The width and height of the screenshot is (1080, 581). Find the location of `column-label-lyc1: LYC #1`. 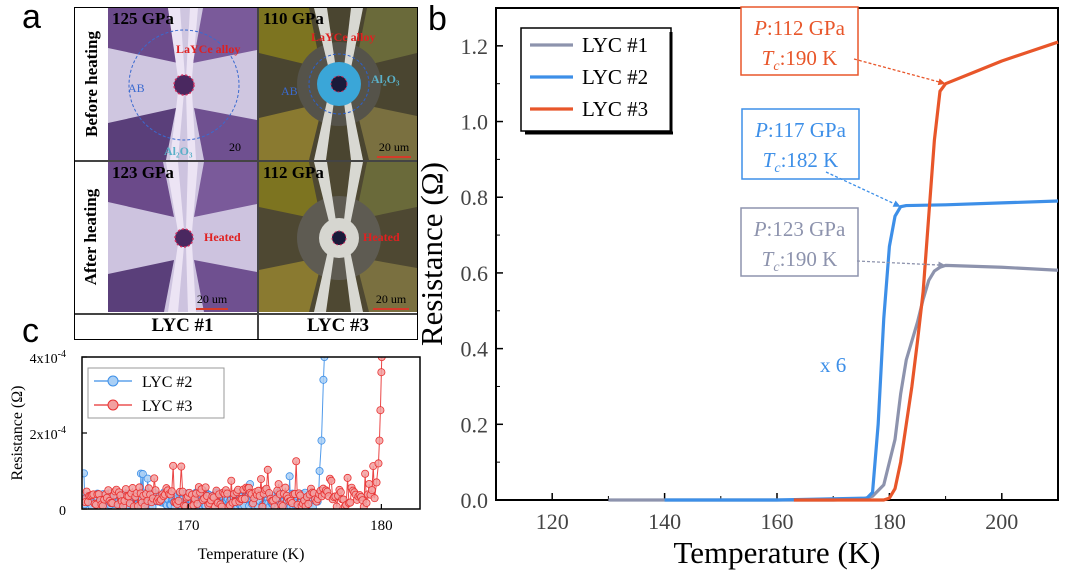

column-label-lyc1: LYC #1 is located at coordinates (182, 325).